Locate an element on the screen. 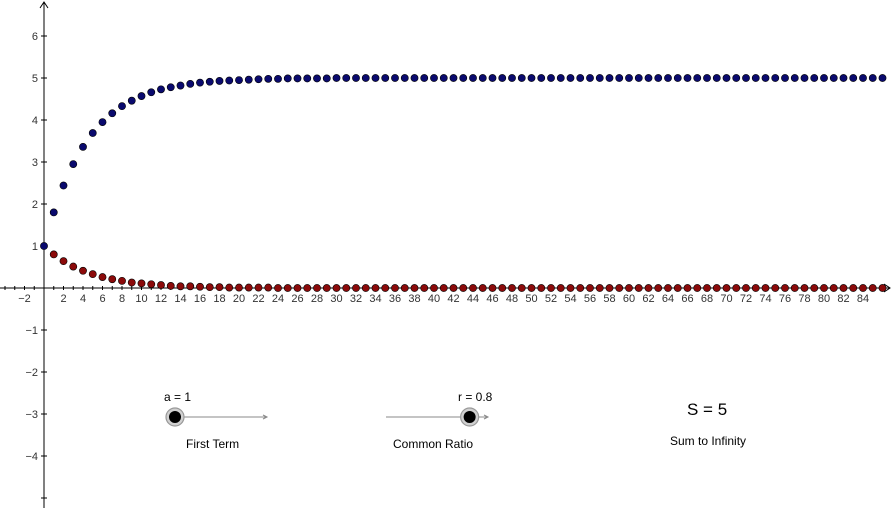 This screenshot has height=510, width=892. y-tick-label: 2 is located at coordinates (35, 205).